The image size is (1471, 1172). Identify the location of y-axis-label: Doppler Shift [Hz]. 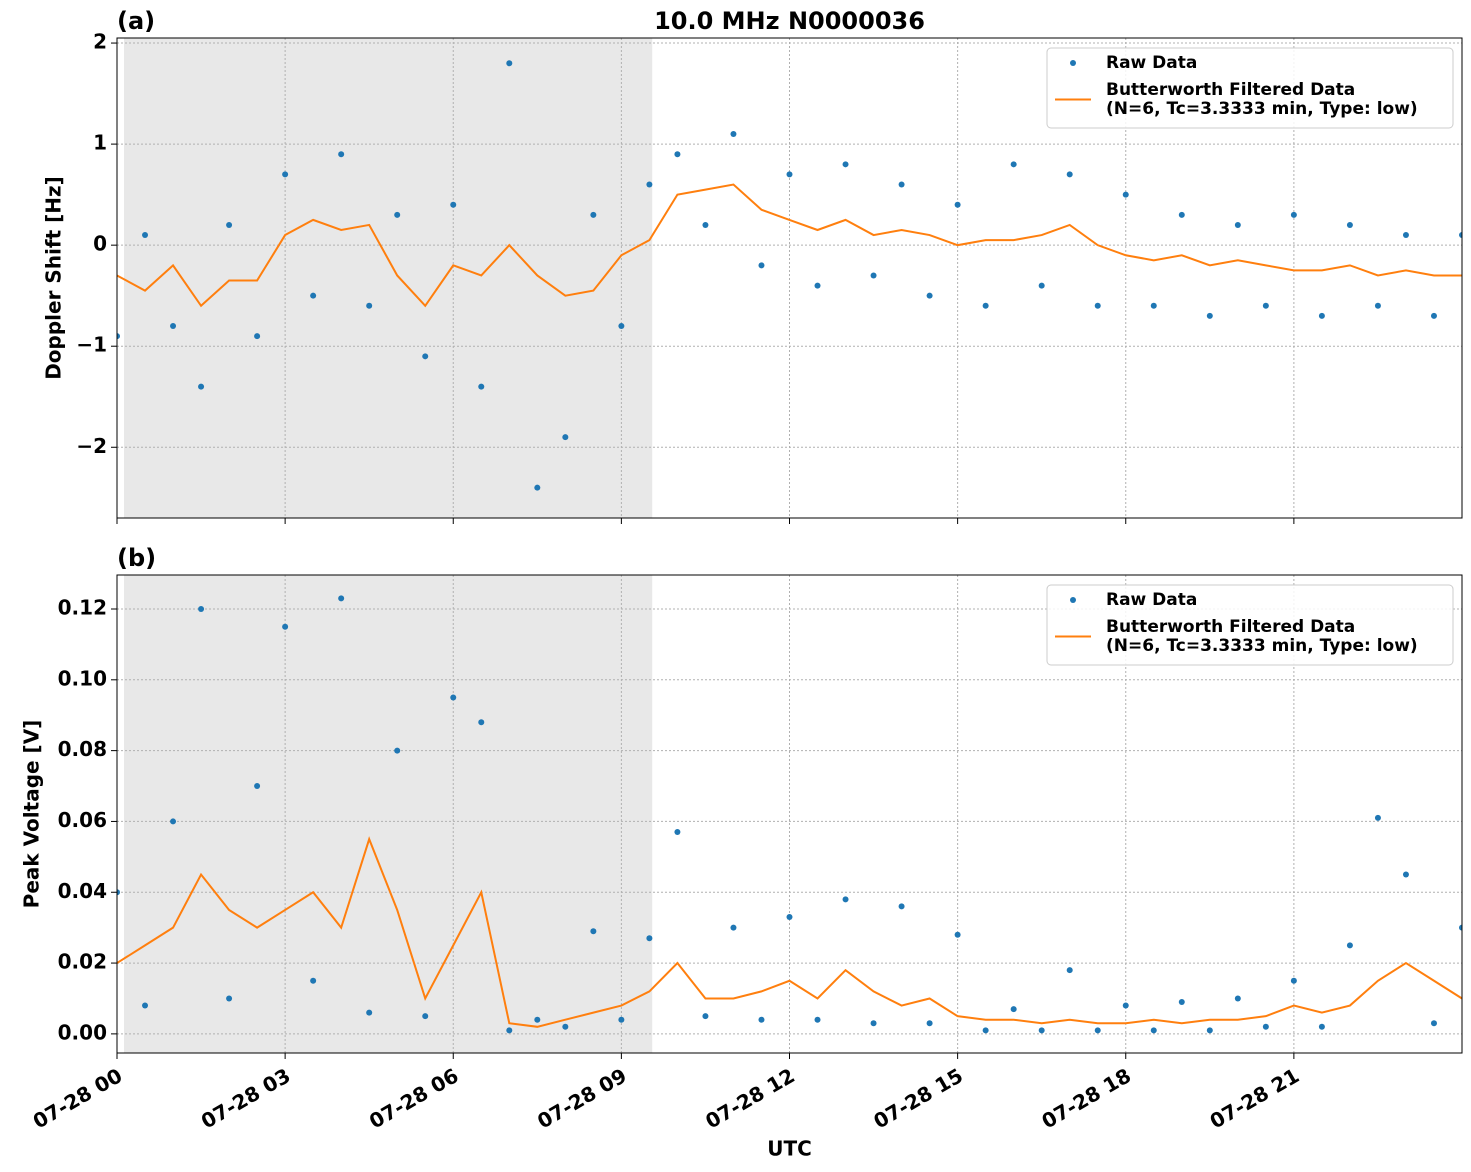
(54, 278).